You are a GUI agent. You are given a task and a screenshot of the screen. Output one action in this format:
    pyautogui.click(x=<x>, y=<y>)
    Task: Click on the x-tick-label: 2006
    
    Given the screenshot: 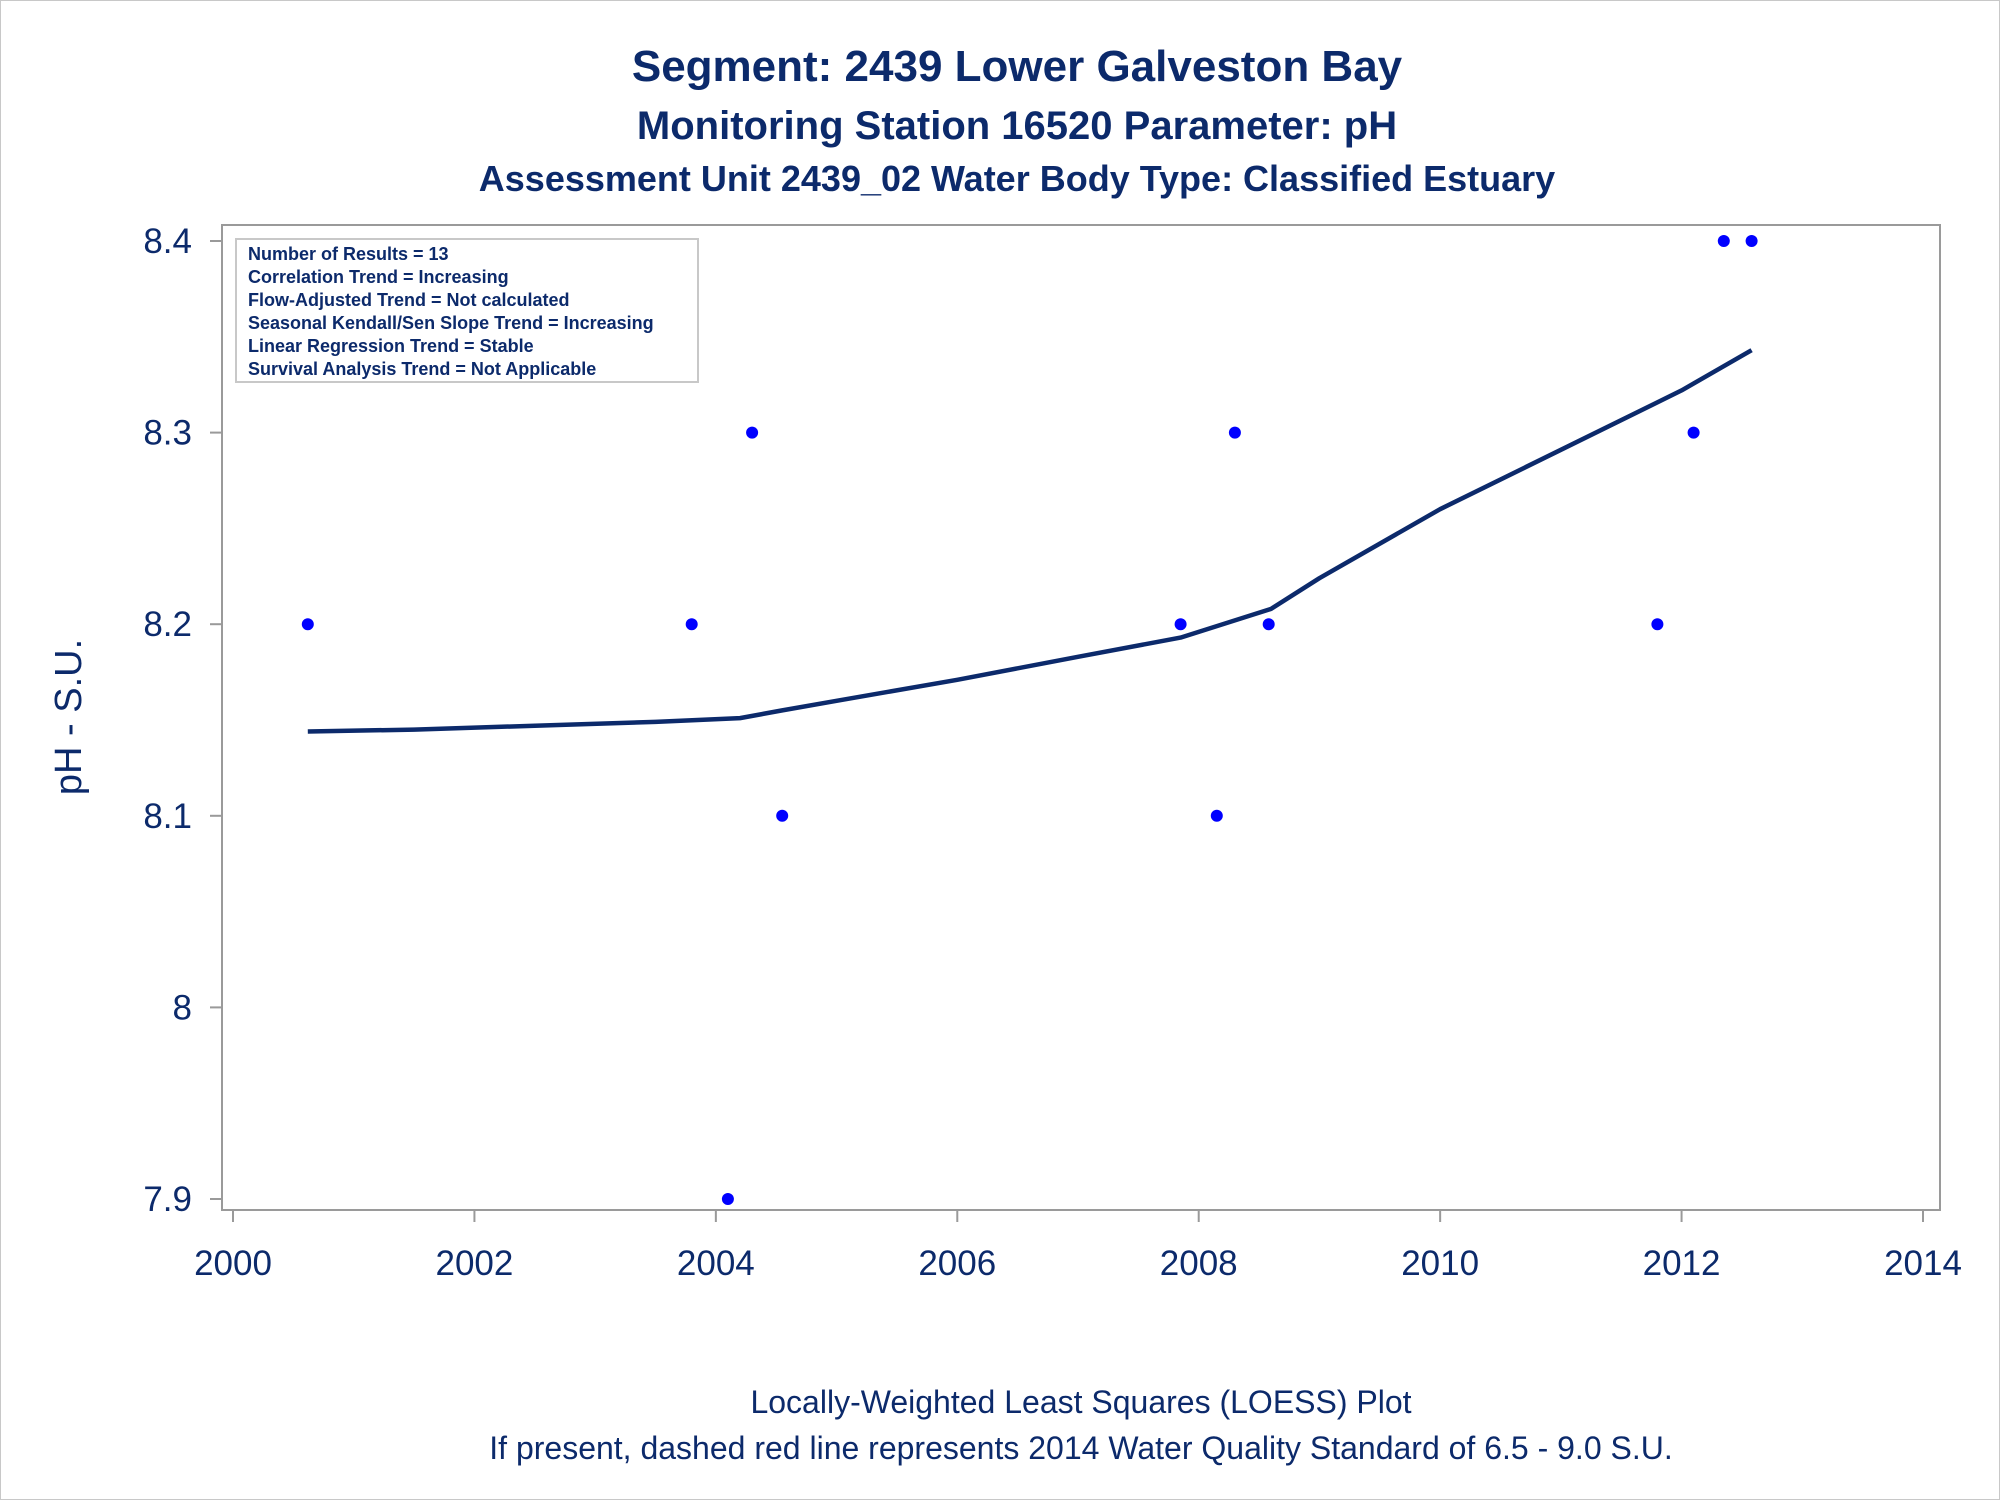 What is the action you would take?
    pyautogui.click(x=957, y=1263)
    